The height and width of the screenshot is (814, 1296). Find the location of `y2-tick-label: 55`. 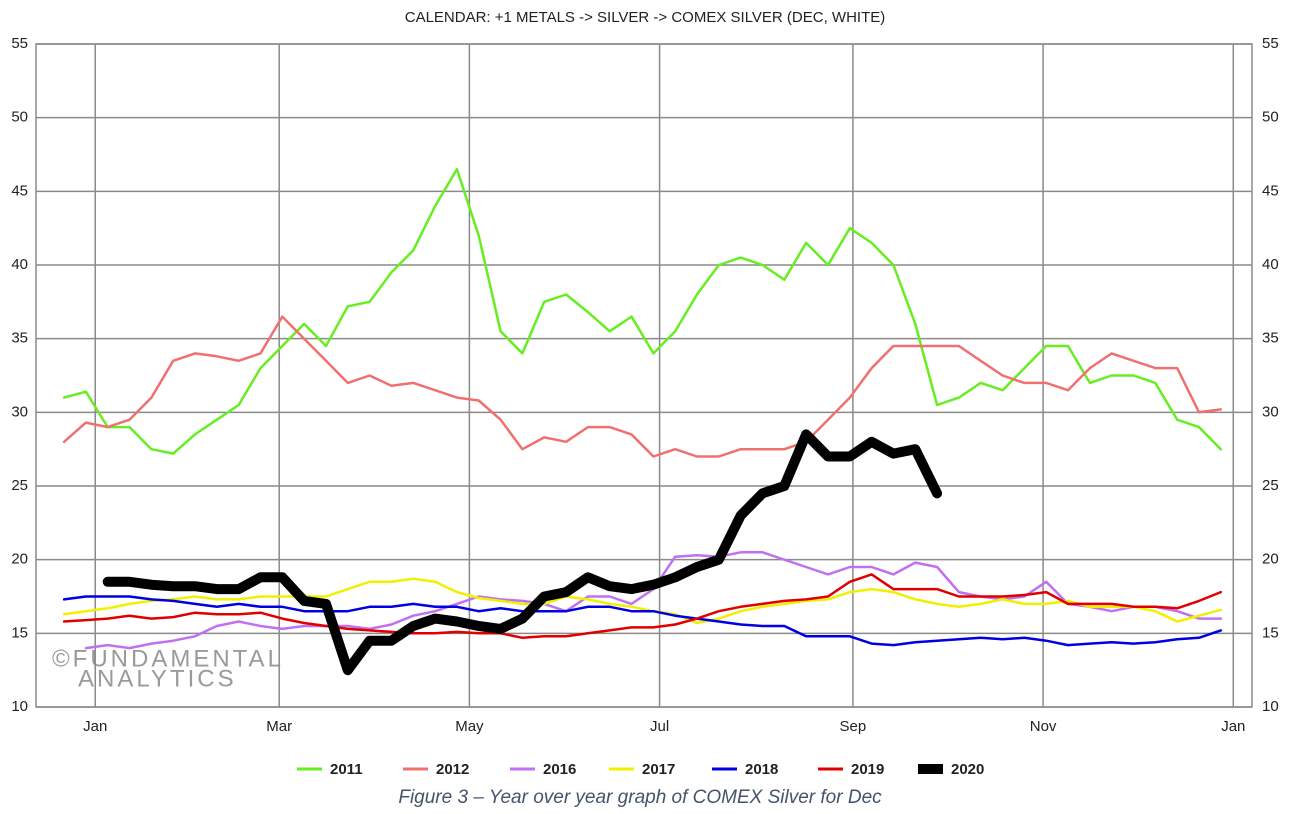

y2-tick-label: 55 is located at coordinates (1270, 43).